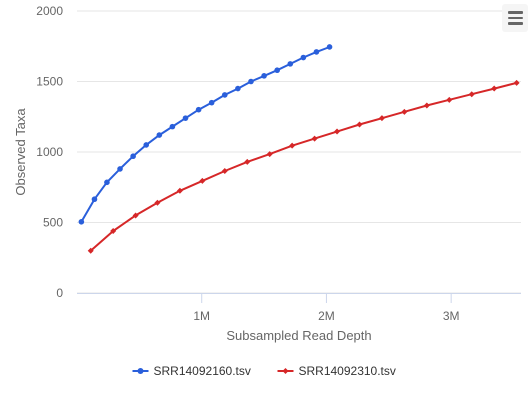  I want to click on legend-label: SRR14092160.tsv, so click(202, 371).